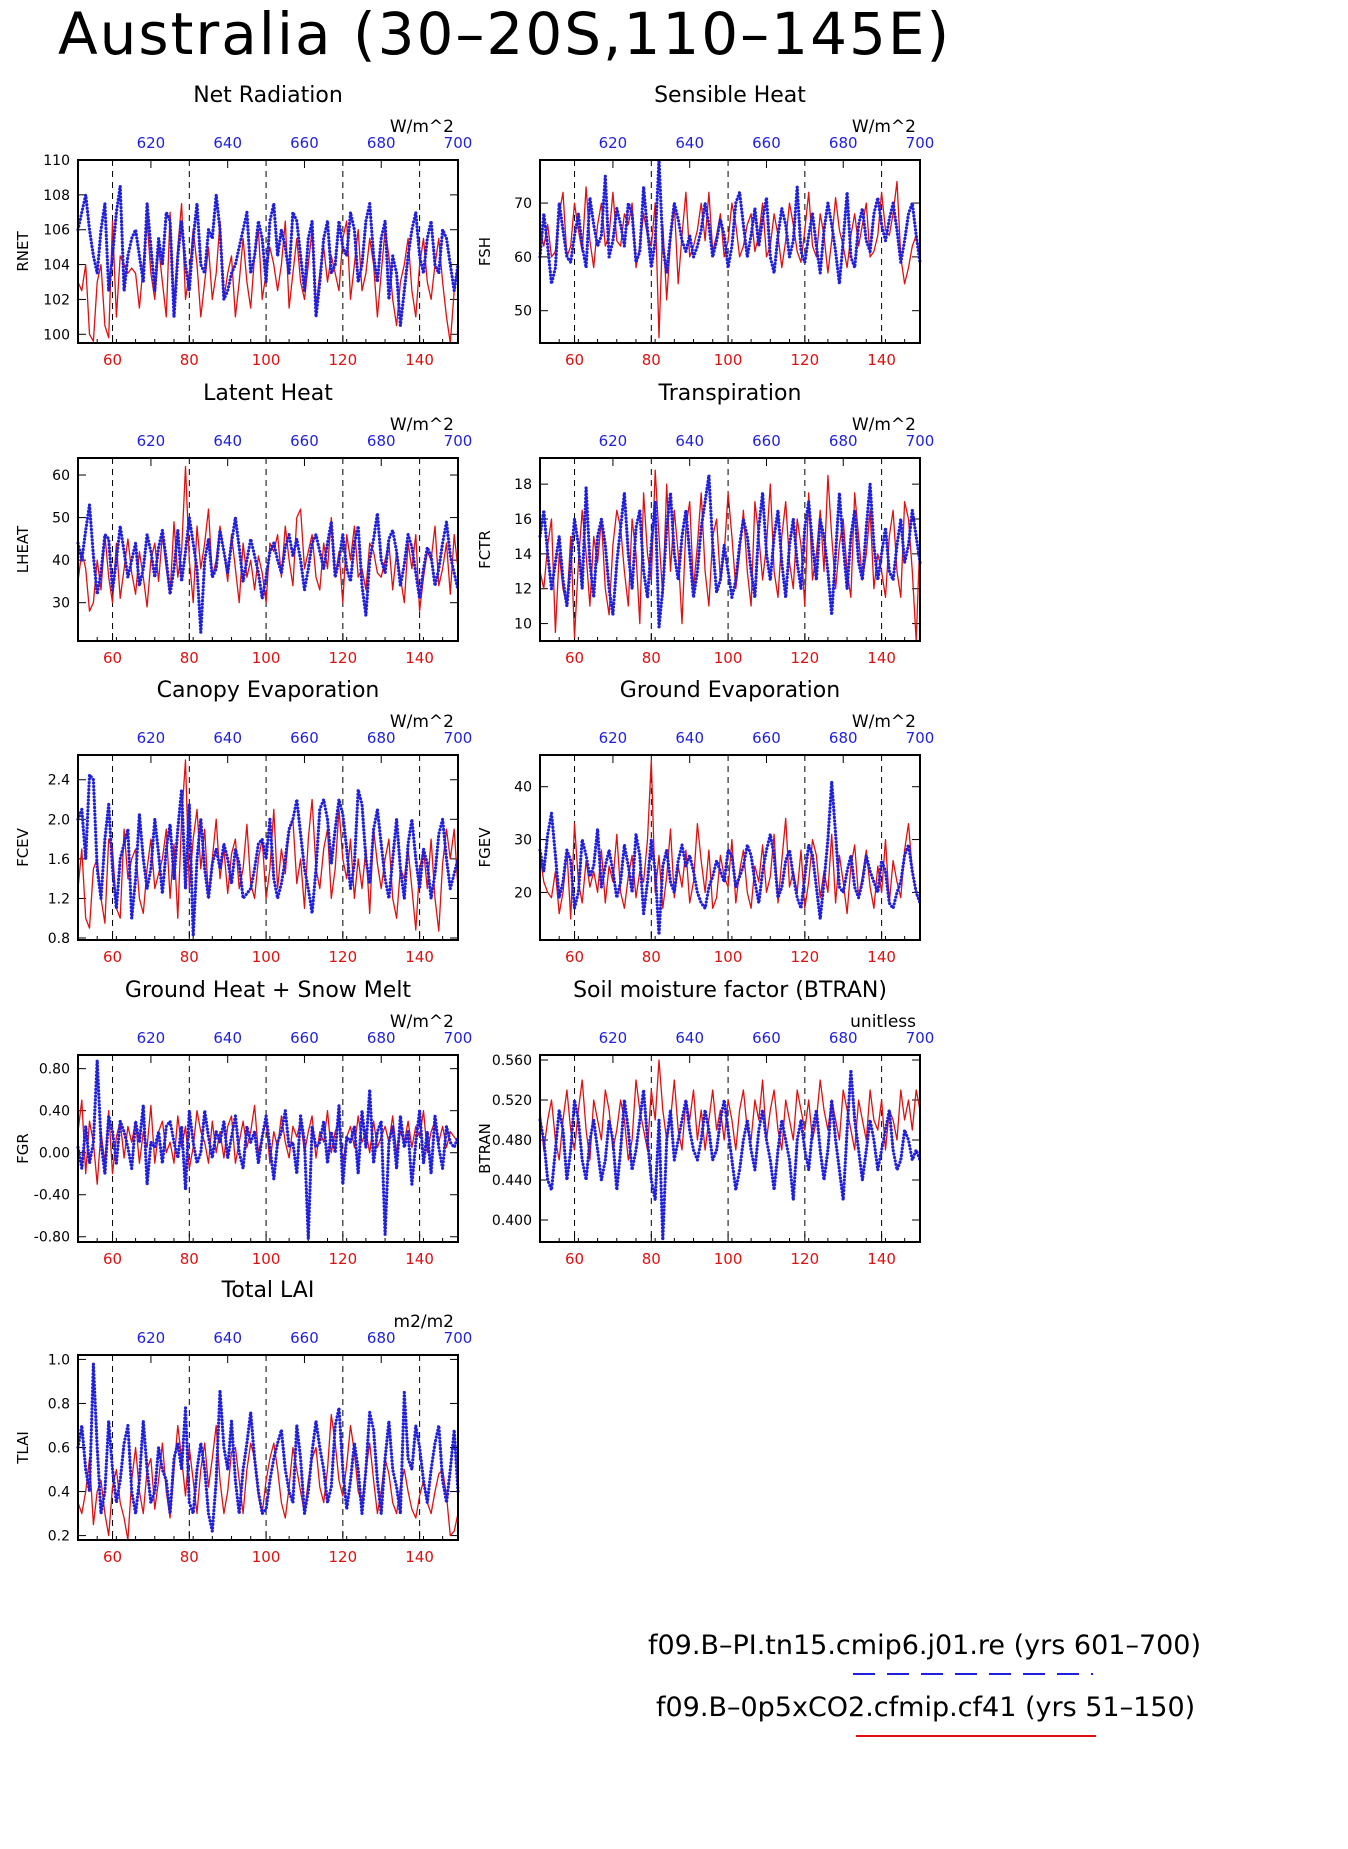 Image resolution: width=1348 pixels, height=1849 pixels. What do you see at coordinates (523, 841) in the screenshot?
I see `y-tick-label: 30` at bounding box center [523, 841].